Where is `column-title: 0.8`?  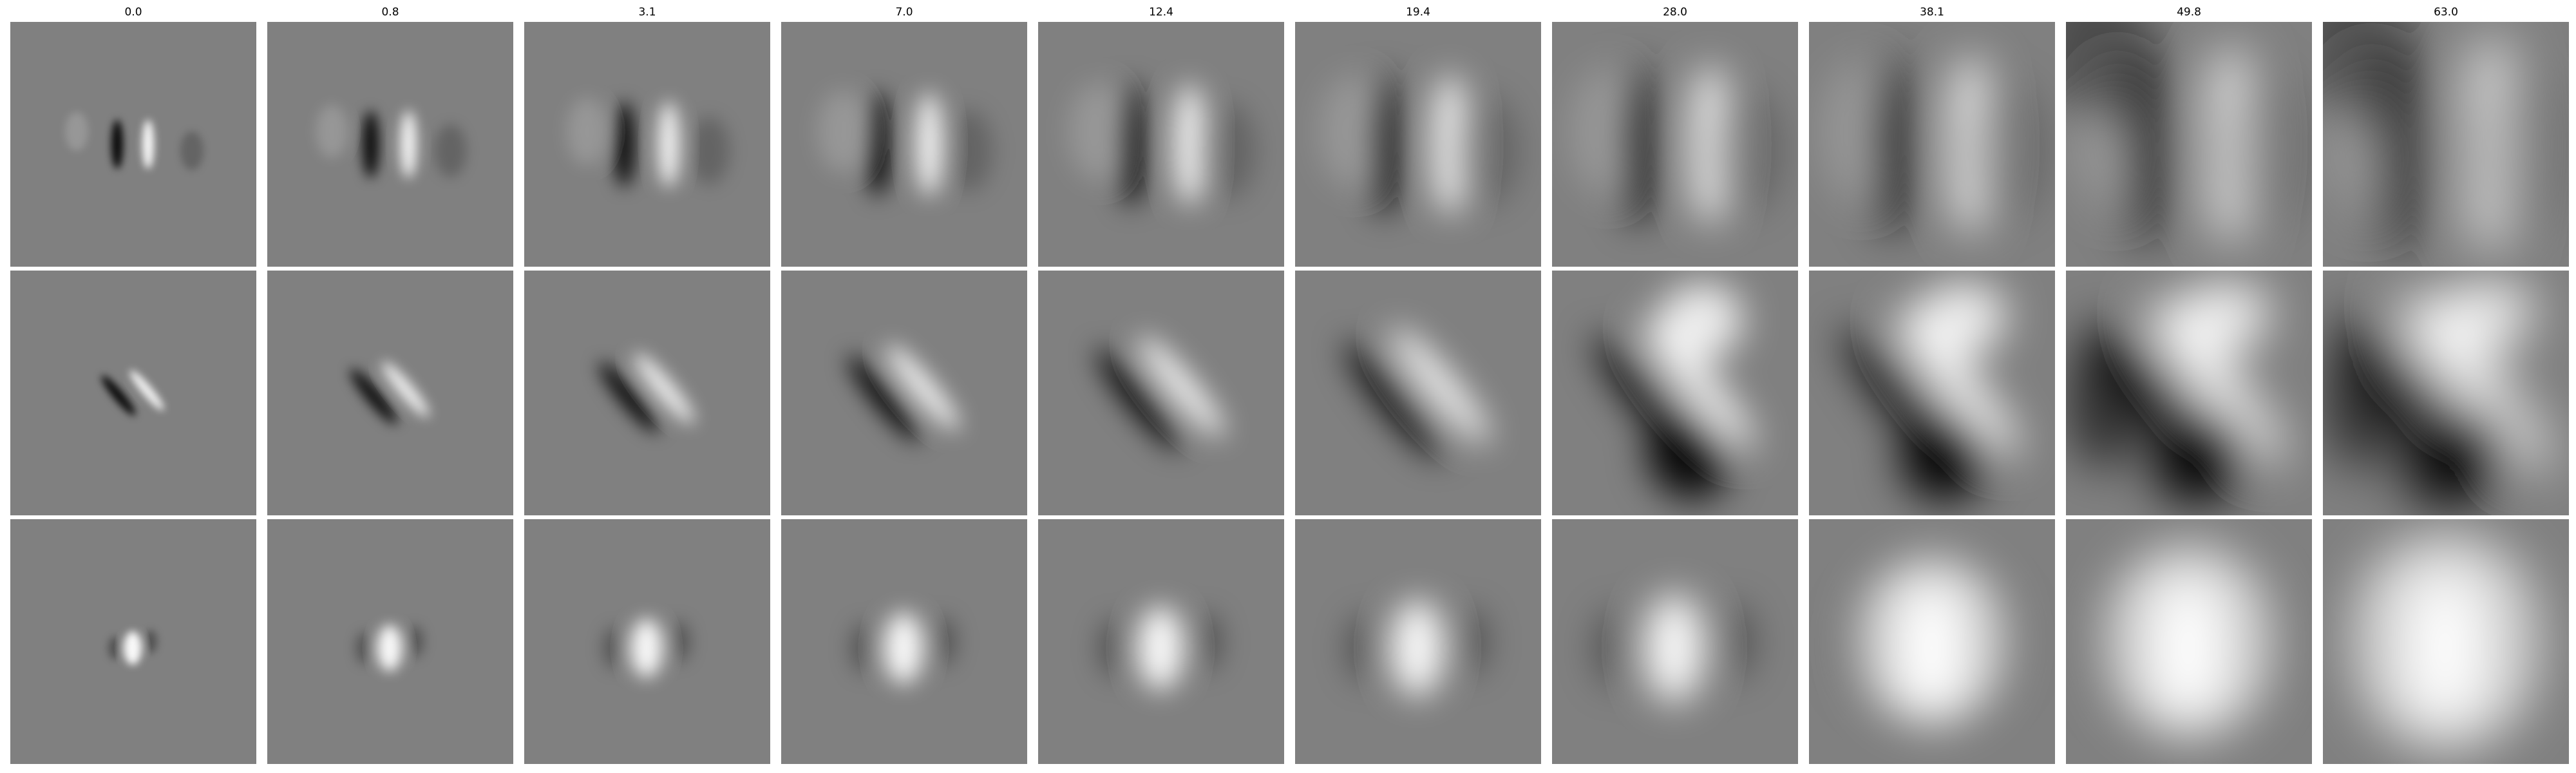 column-title: 0.8 is located at coordinates (390, 12).